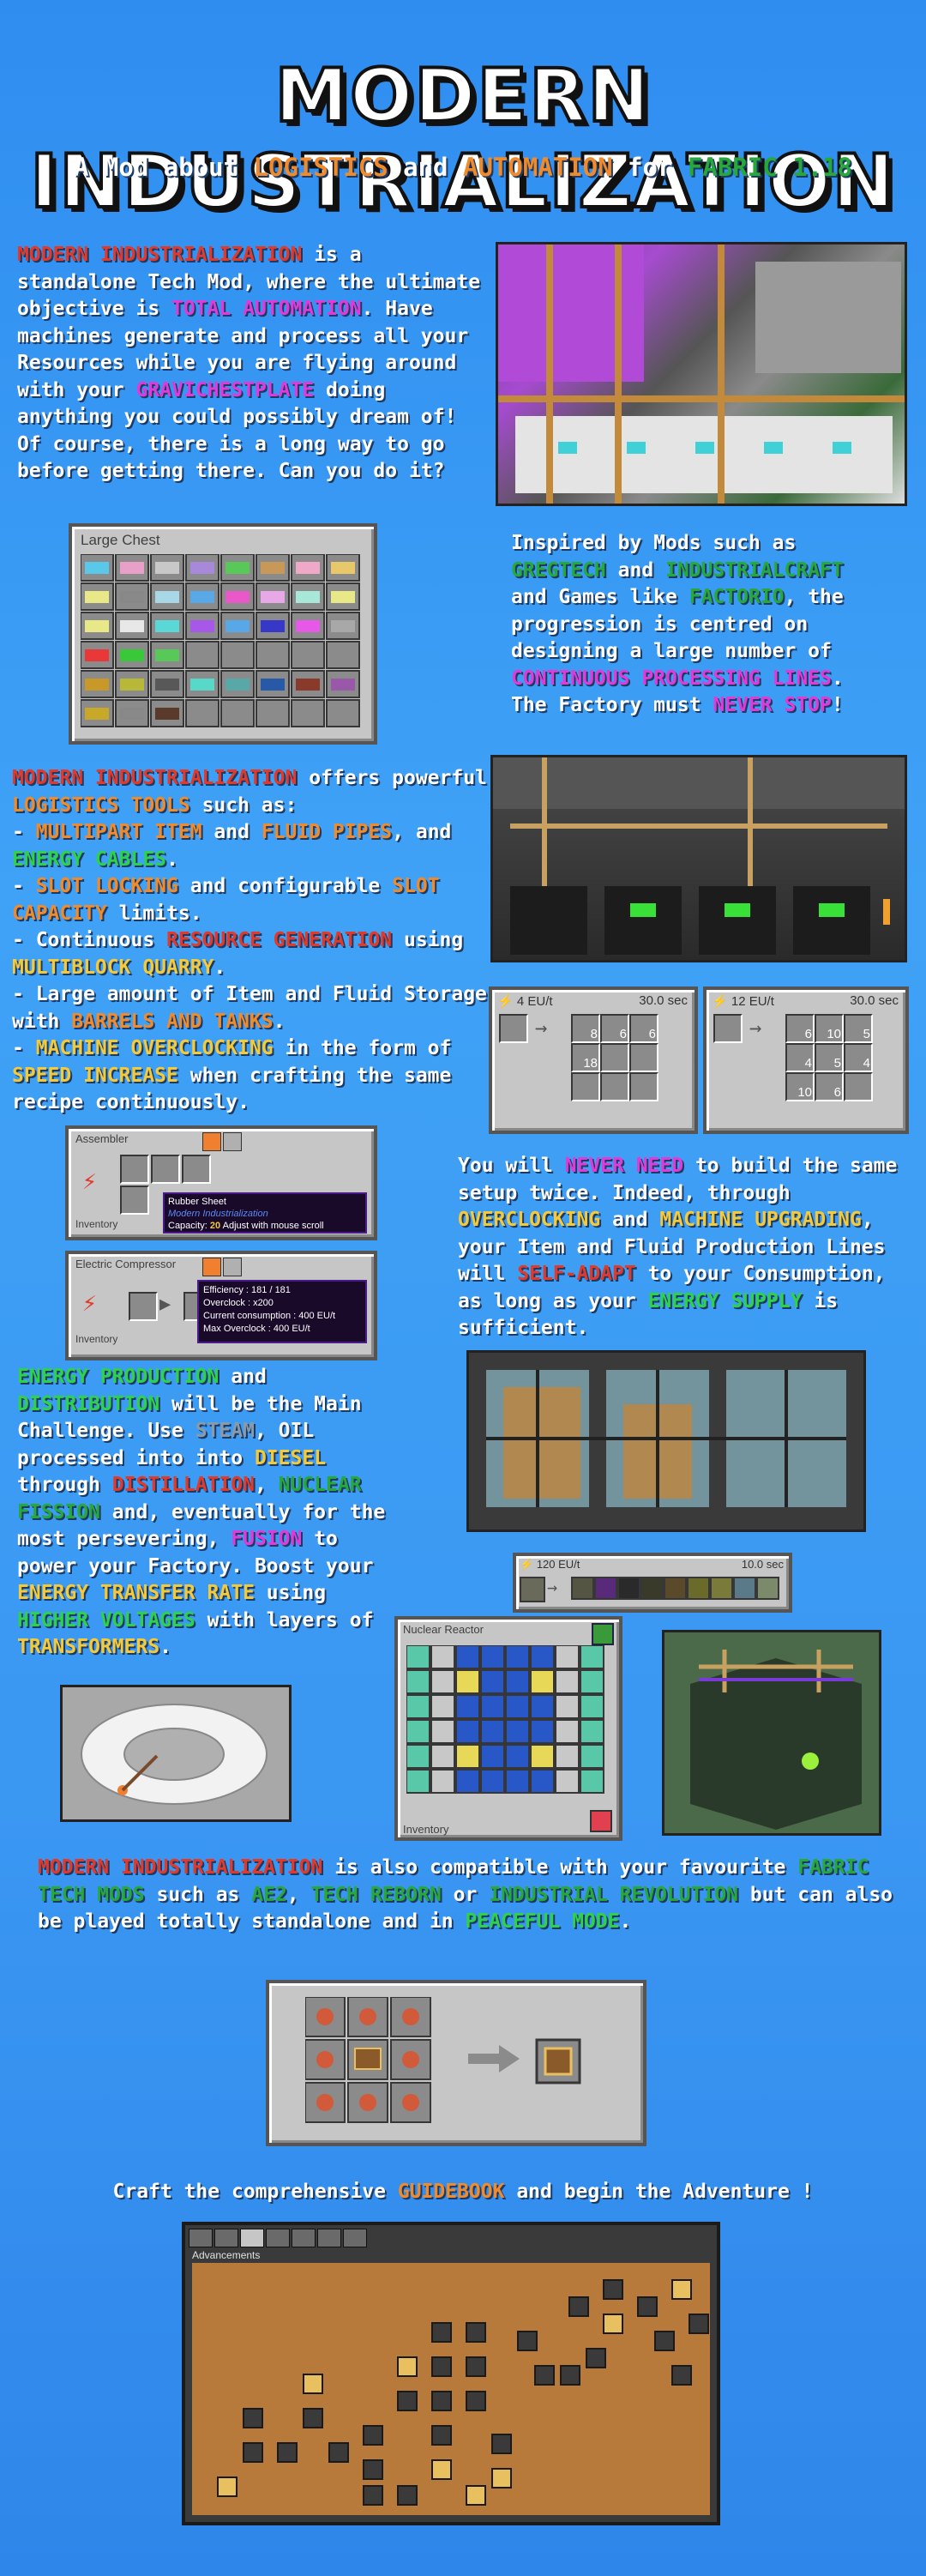 The width and height of the screenshot is (926, 2576). What do you see at coordinates (603, 1634) in the screenshot?
I see `reactor-status-button` at bounding box center [603, 1634].